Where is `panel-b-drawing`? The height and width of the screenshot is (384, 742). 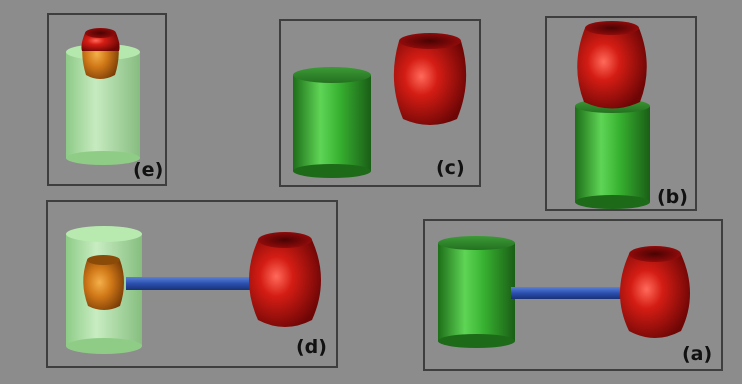
panel-b-drawing is located at coordinates (612, 115).